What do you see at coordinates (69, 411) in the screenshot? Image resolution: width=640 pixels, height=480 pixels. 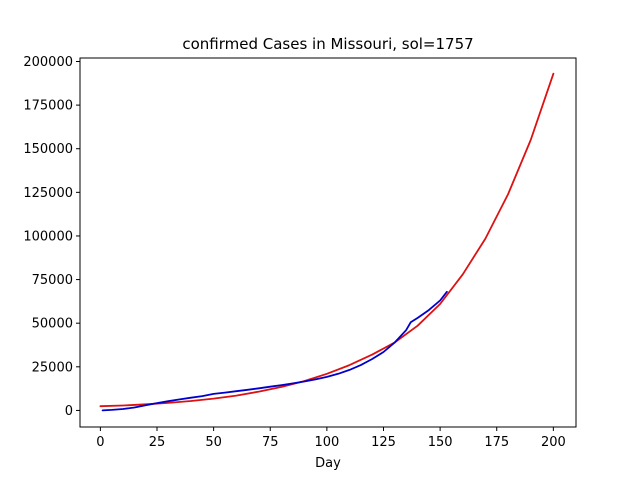 I see `y-tick-label: 0` at bounding box center [69, 411].